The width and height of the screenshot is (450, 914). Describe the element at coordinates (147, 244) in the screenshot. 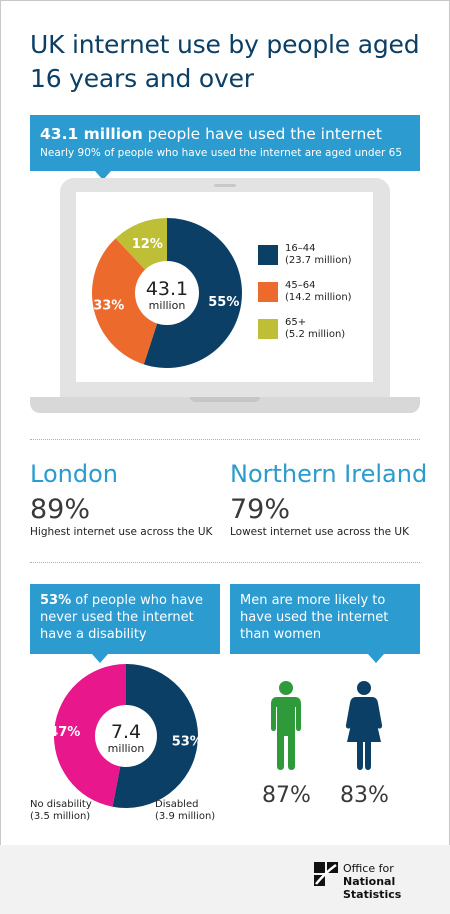

I see `donut-slice-label-0-2: 12%` at that location.